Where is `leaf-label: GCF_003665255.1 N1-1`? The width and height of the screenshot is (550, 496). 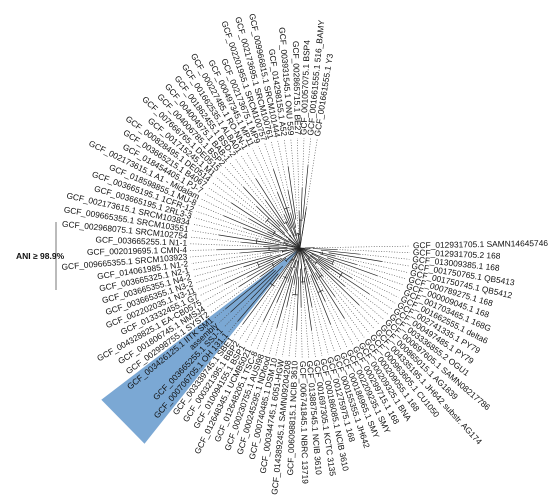 leaf-label: GCF_003665255.1 N1-1 is located at coordinates (141, 241).